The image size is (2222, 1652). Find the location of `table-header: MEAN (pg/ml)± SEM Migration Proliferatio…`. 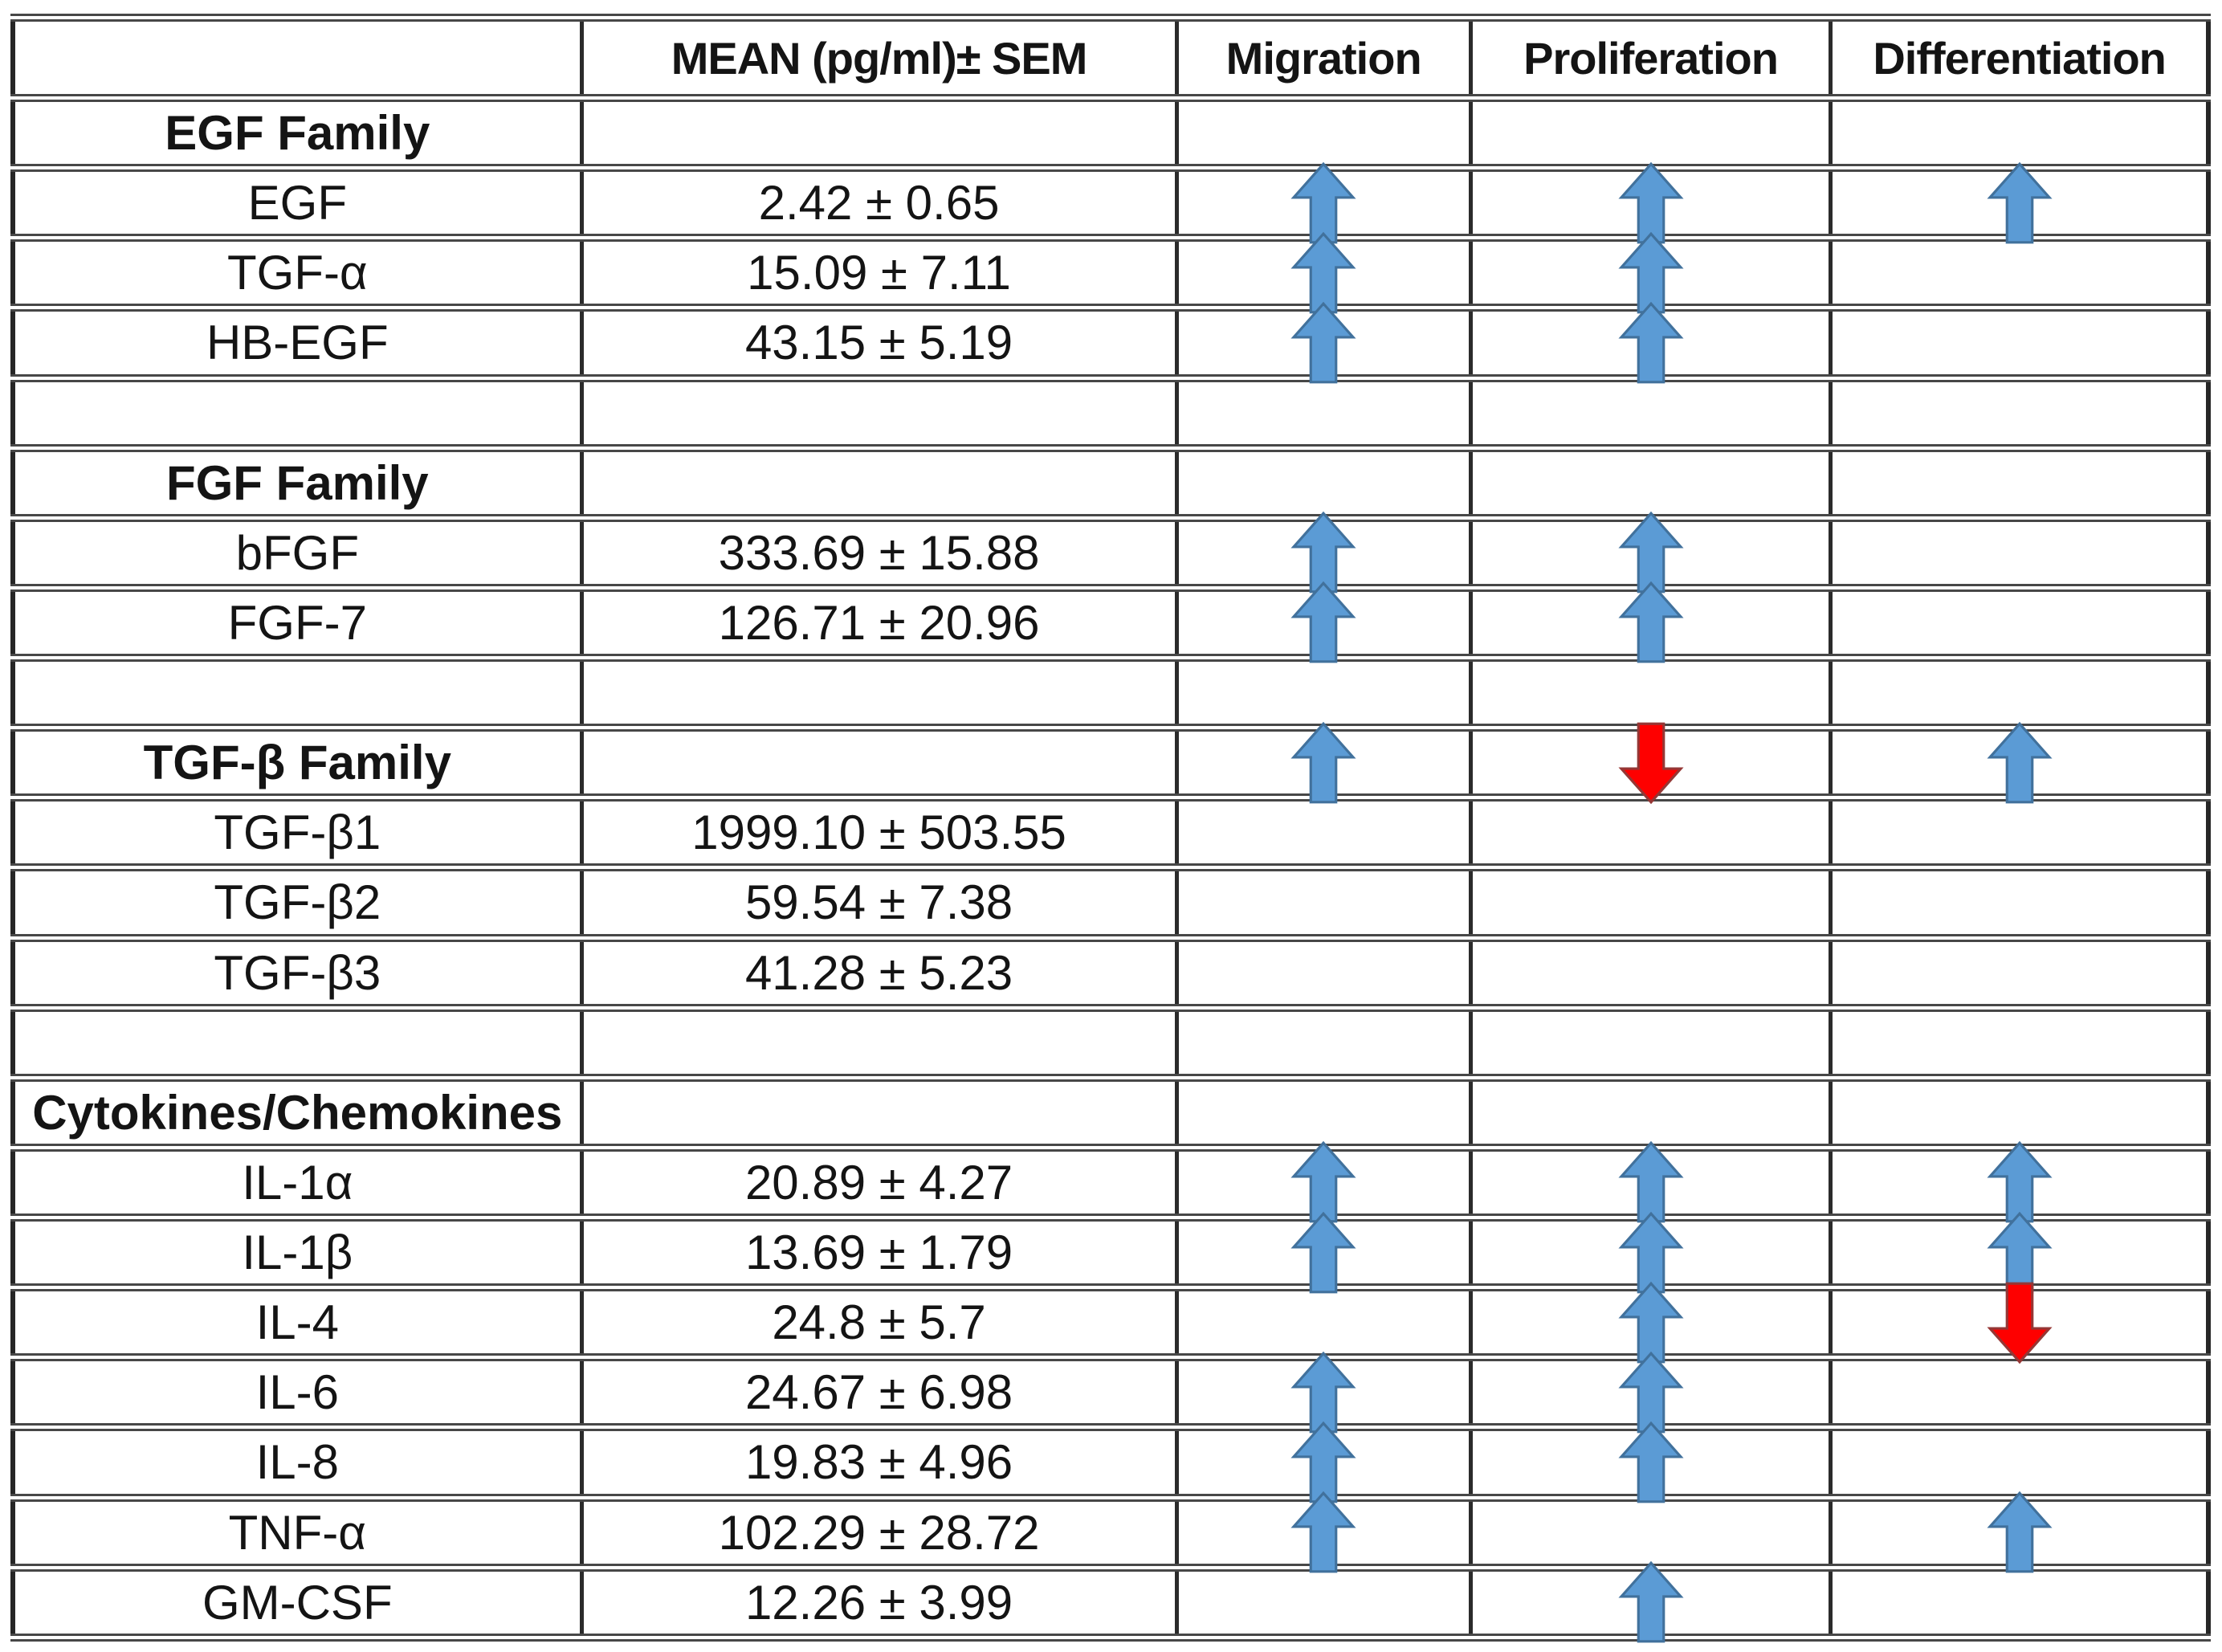

table-header: MEAN (pg/ml)± SEM Migration Proliferatio… is located at coordinates (1110, 58).